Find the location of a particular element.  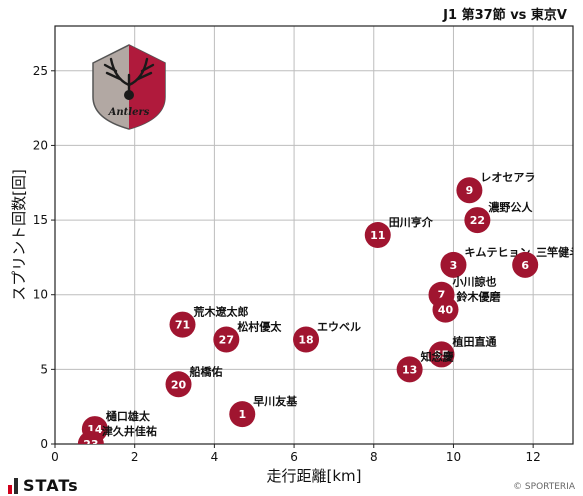

point-player-name: 樋口雄太 is located at coordinates (128, 416).